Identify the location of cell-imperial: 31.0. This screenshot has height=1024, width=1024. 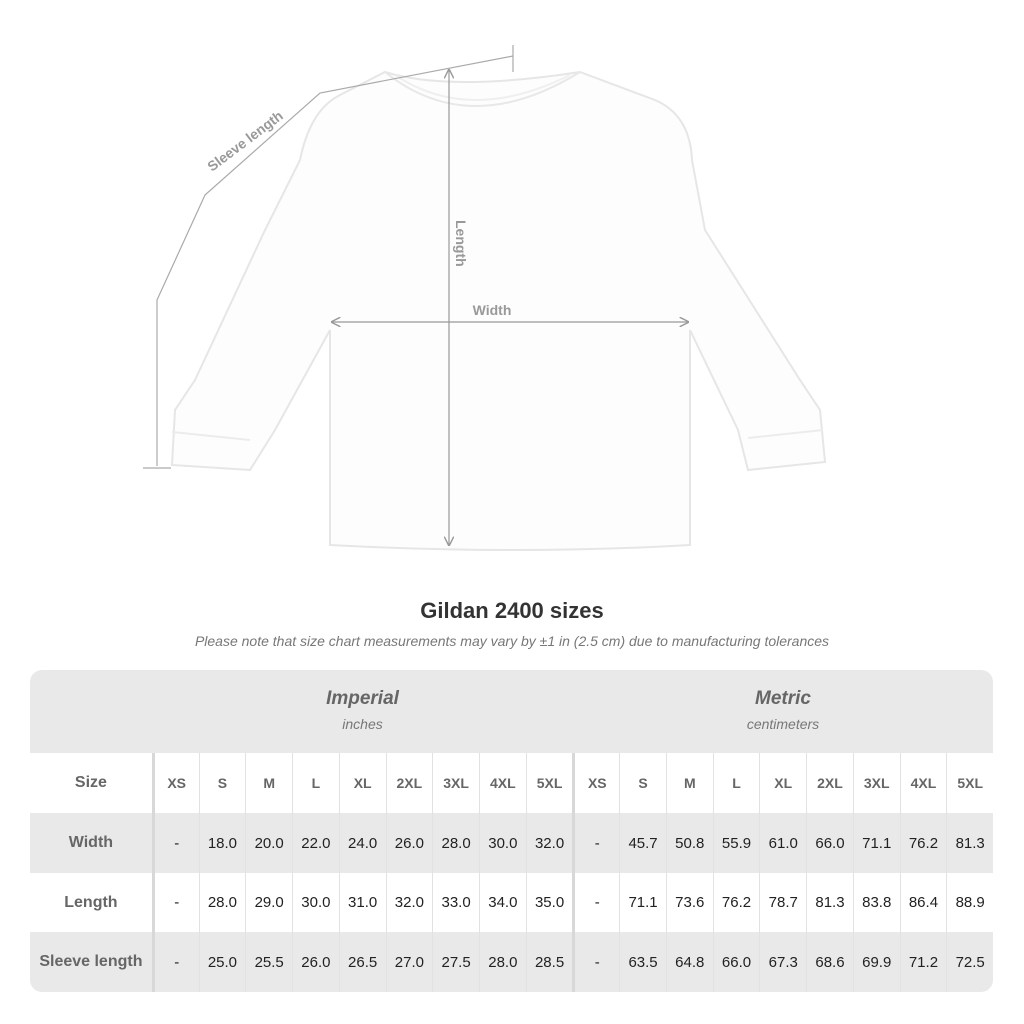
(362, 902).